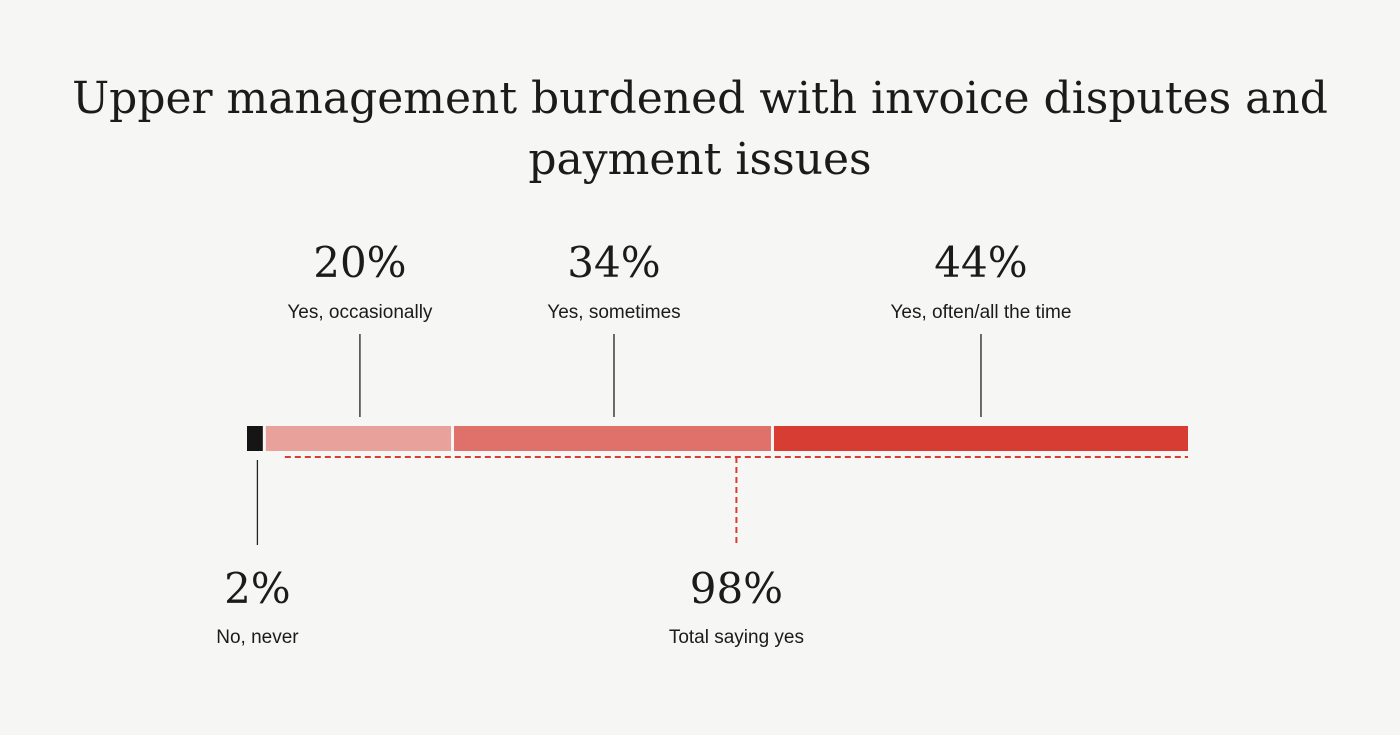  I want to click on category-label: No, never, so click(257, 637).